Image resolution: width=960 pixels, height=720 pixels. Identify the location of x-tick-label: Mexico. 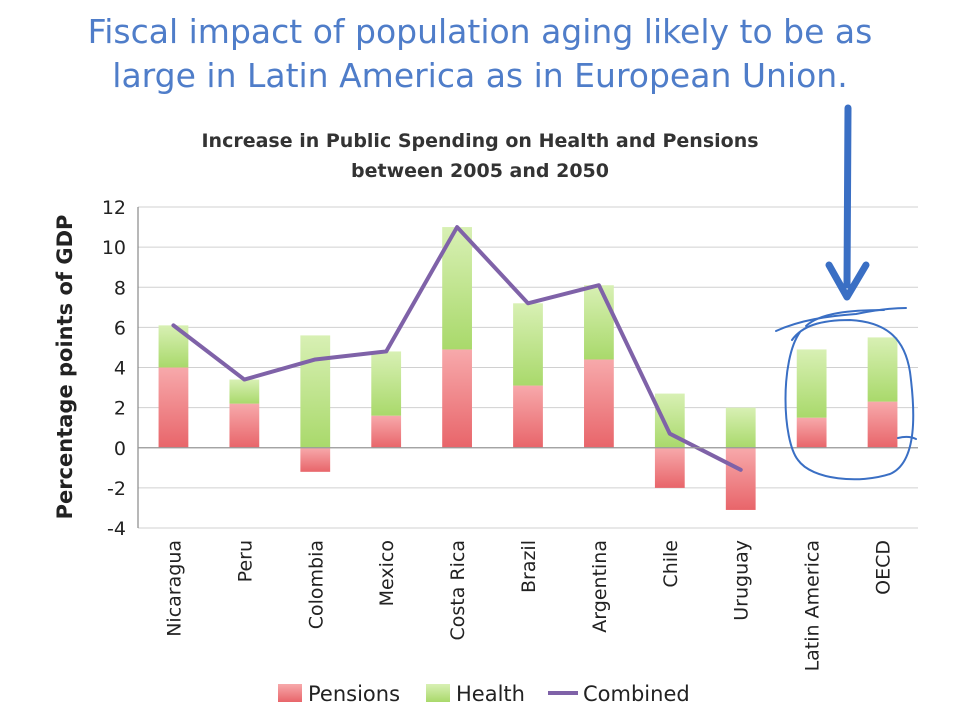
(387, 573).